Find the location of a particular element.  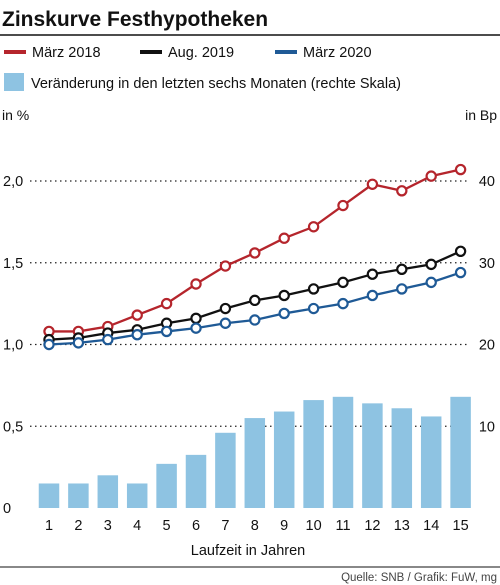

y-tick-label-left: 1,0 is located at coordinates (13, 346).